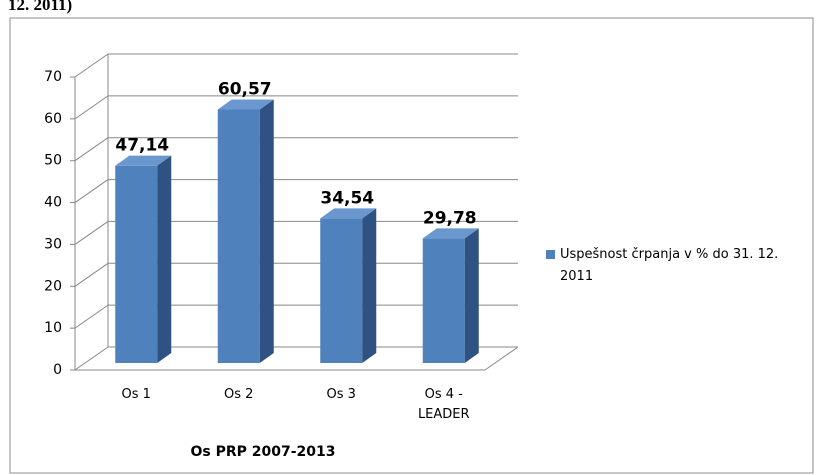 This screenshot has height=475, width=816. What do you see at coordinates (142, 146) in the screenshot?
I see `data-label: 47,14` at bounding box center [142, 146].